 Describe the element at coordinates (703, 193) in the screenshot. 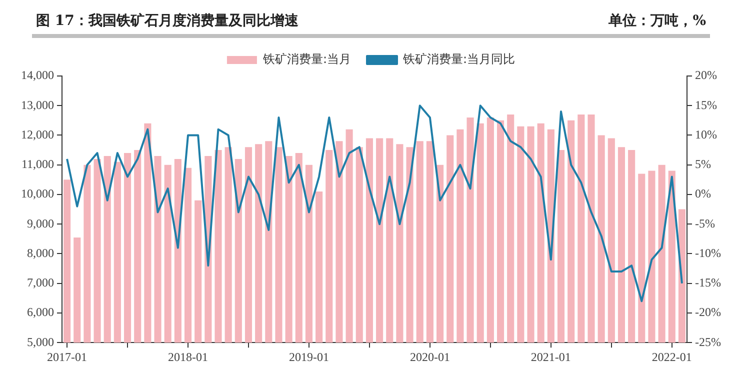

I see `y2-tick-label: 0%` at that location.